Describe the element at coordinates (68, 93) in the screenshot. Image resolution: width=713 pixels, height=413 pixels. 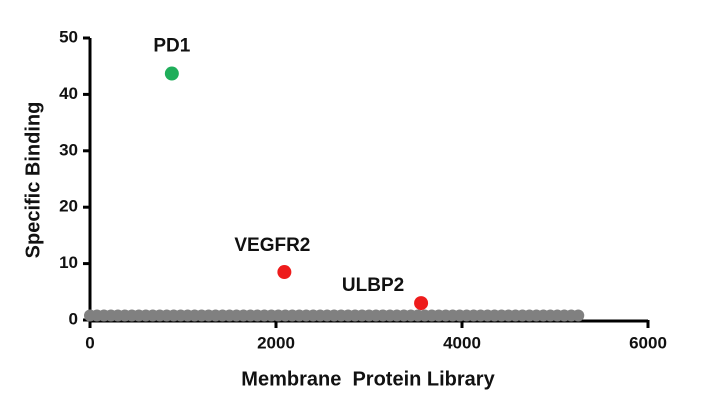
I see `y-tick-label: 40` at that location.